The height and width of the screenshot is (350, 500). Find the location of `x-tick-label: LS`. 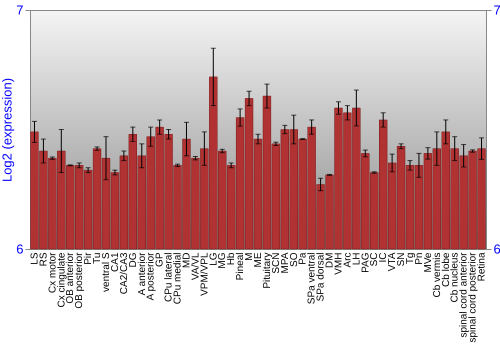

x-tick-label: LS is located at coordinates (34, 258).